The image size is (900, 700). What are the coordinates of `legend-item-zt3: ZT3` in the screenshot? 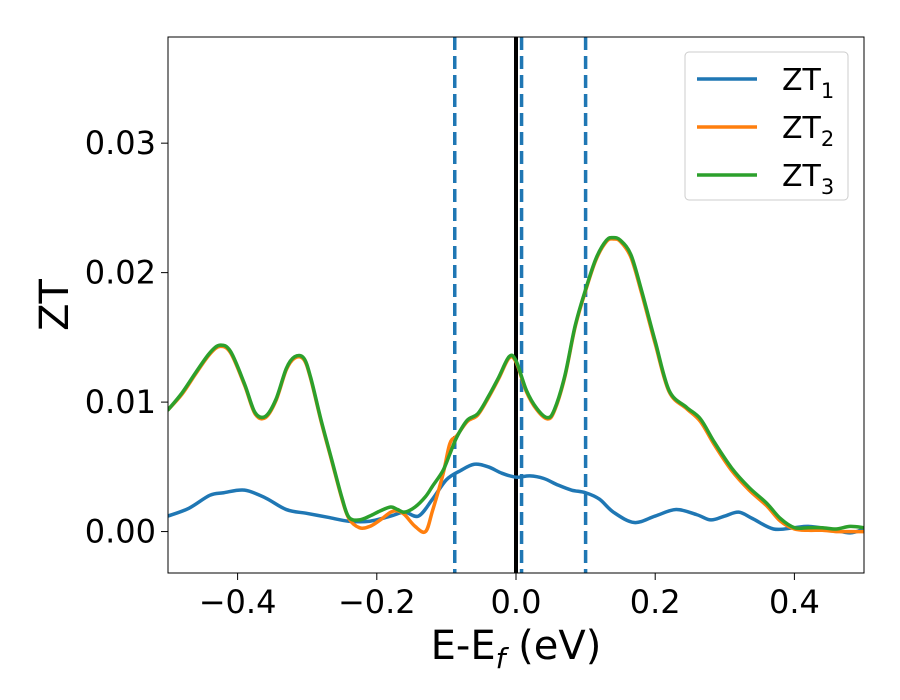 It's located at (765, 179).